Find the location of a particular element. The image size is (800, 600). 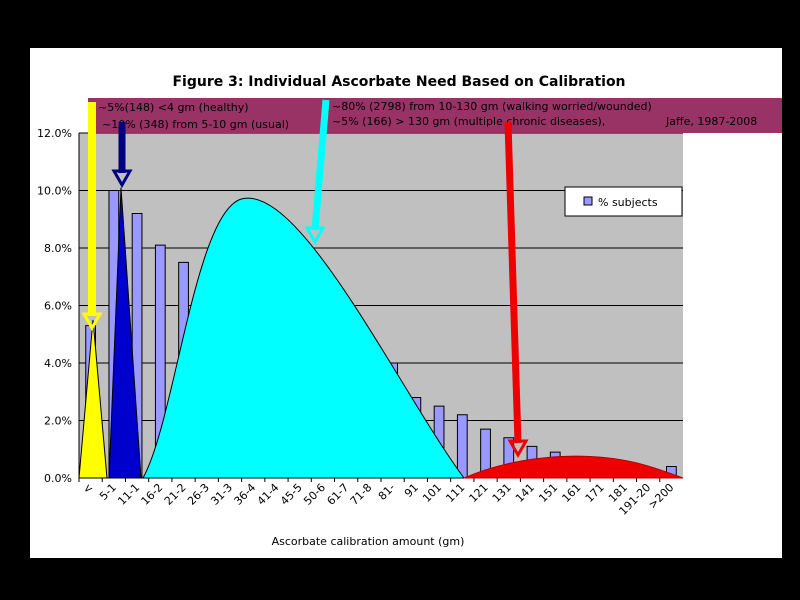

healthy-distribution is located at coordinates (93, 399).